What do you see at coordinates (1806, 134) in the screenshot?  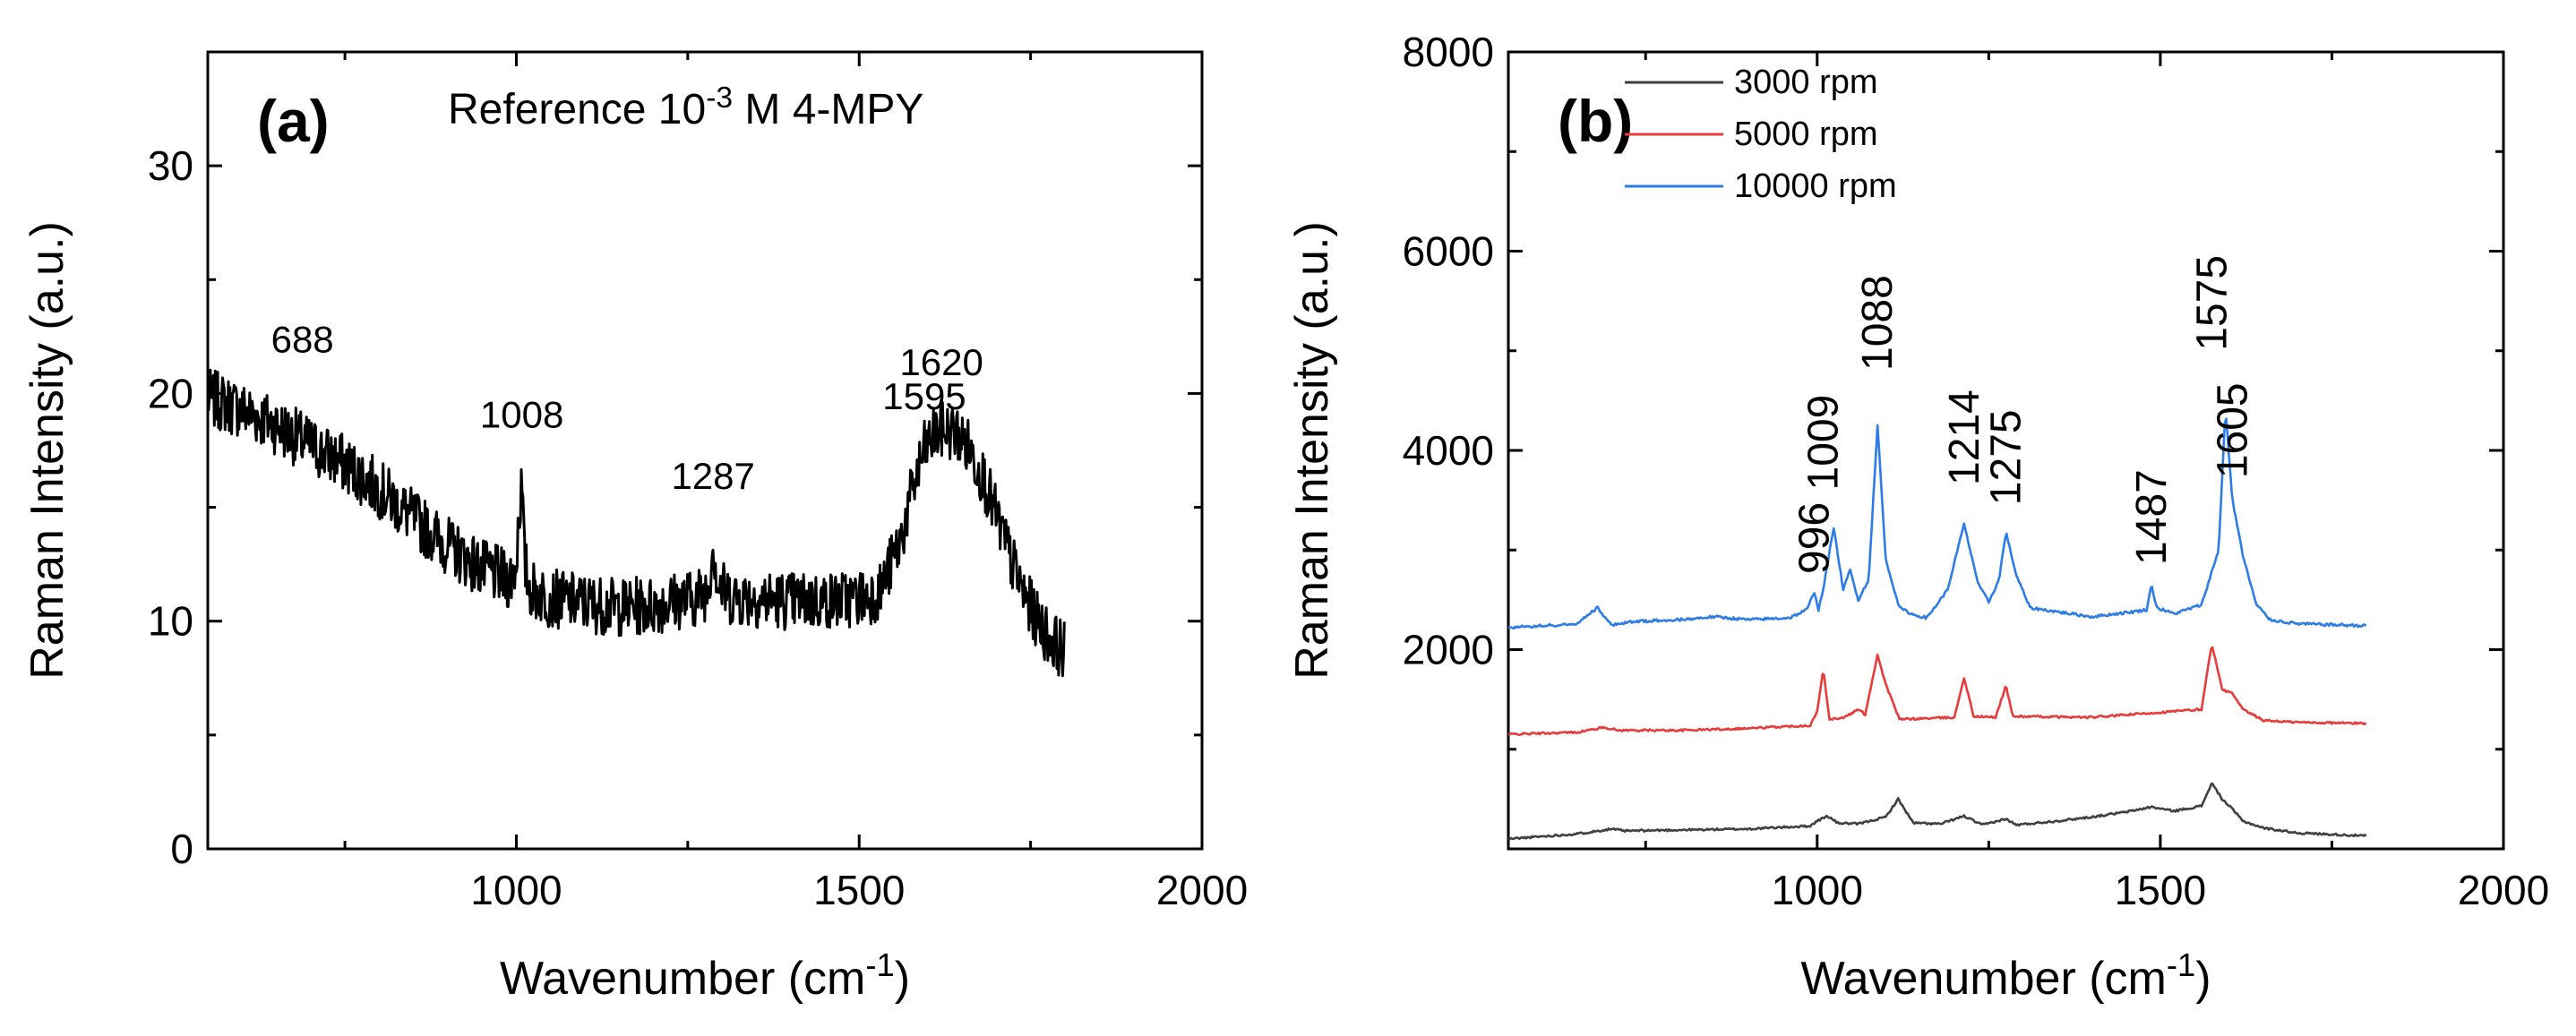 I see `legend-label: 5000 rpm` at bounding box center [1806, 134].